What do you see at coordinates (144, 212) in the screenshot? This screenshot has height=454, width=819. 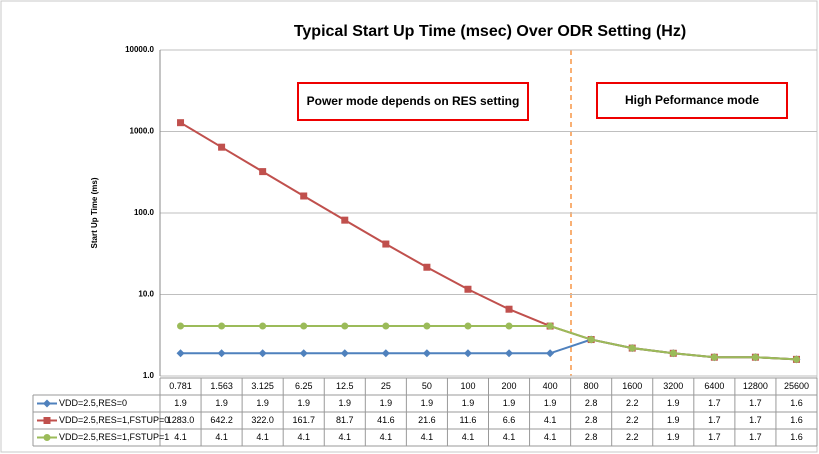 I see `y-tick-label: 100.0` at bounding box center [144, 212].